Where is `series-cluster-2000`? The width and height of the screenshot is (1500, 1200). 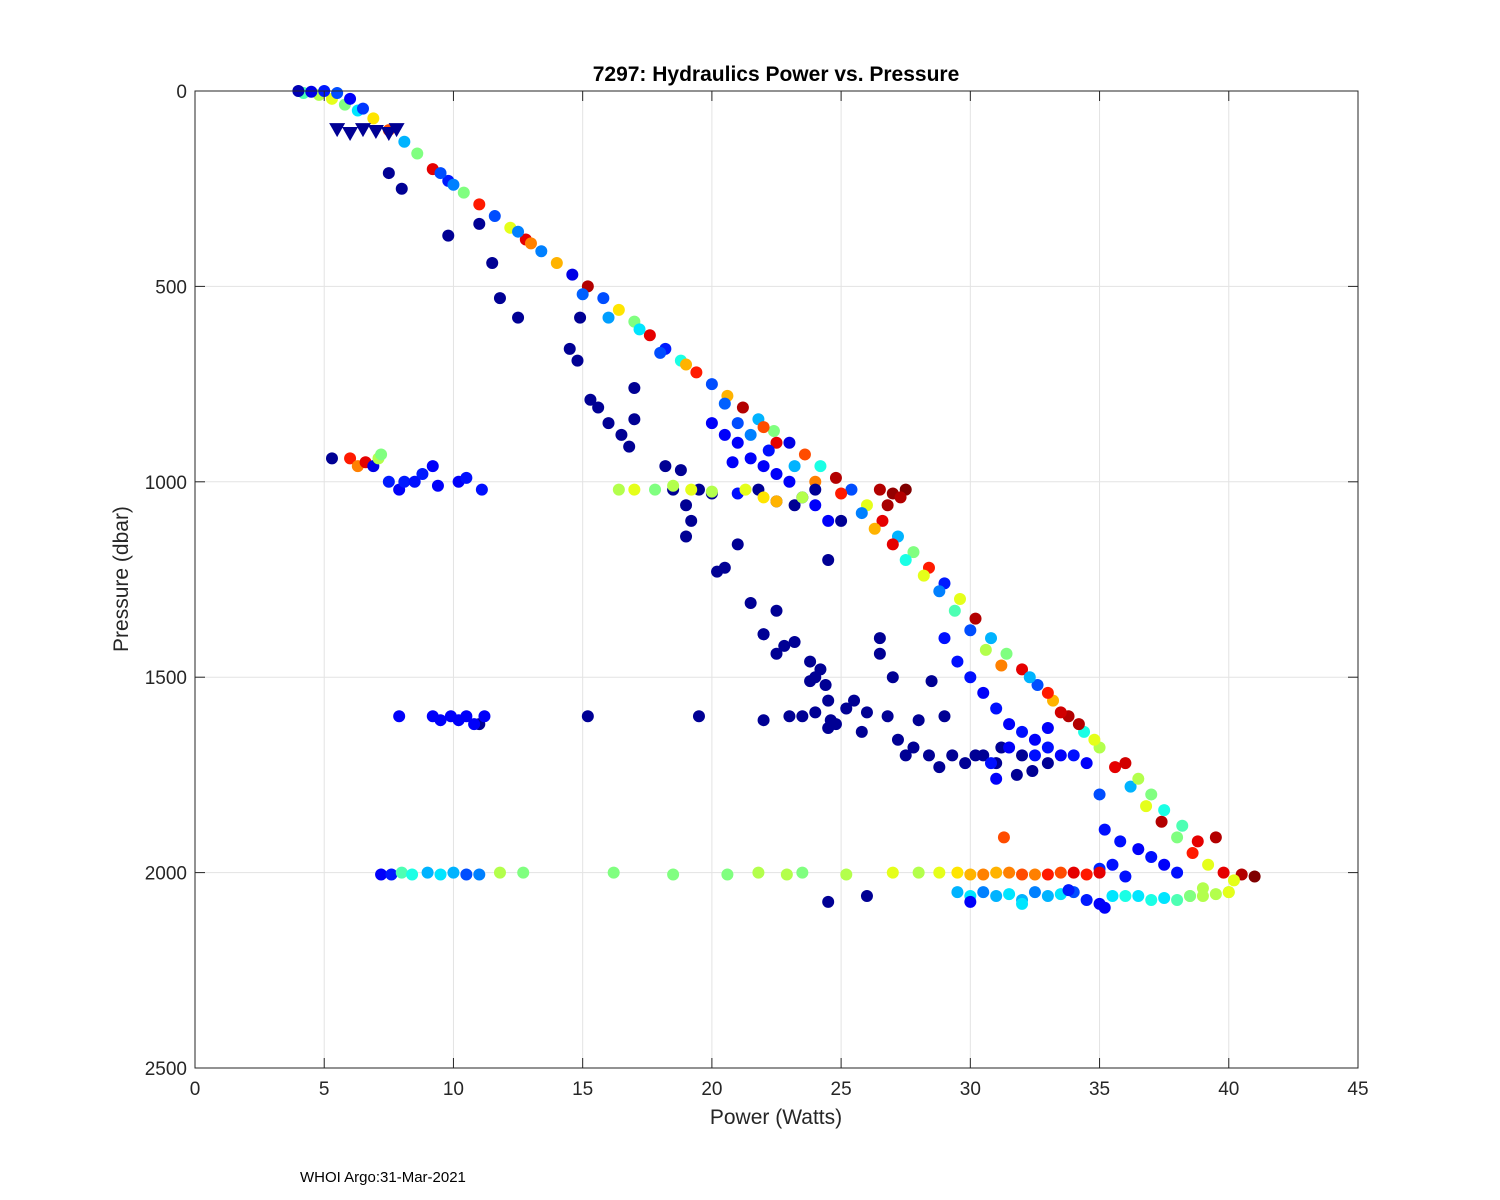 series-cluster-2000 is located at coordinates (805, 872).